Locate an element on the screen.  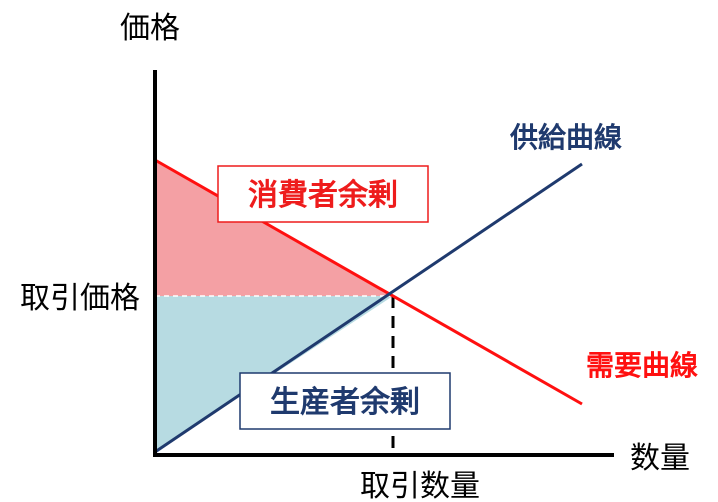
producer-surplus-box is located at coordinates (345, 401).